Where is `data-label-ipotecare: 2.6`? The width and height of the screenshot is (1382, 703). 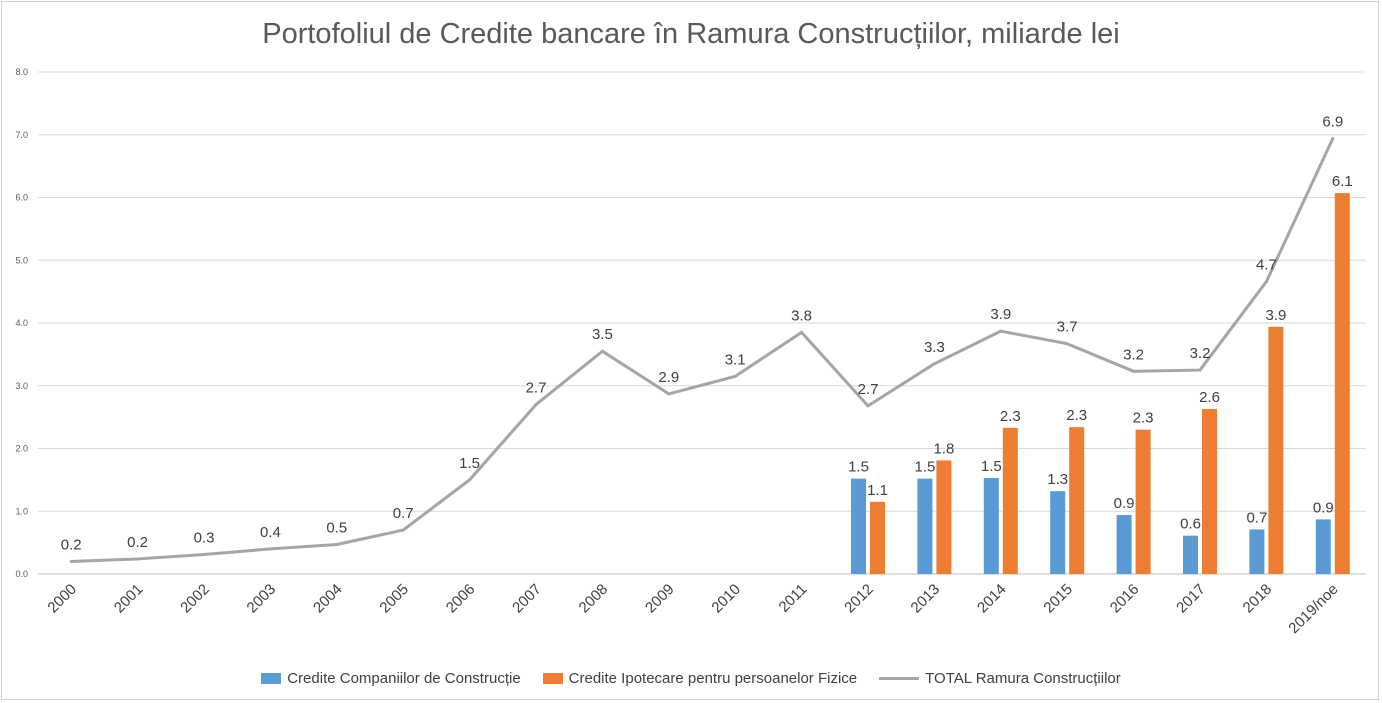
data-label-ipotecare: 2.6 is located at coordinates (1209, 397).